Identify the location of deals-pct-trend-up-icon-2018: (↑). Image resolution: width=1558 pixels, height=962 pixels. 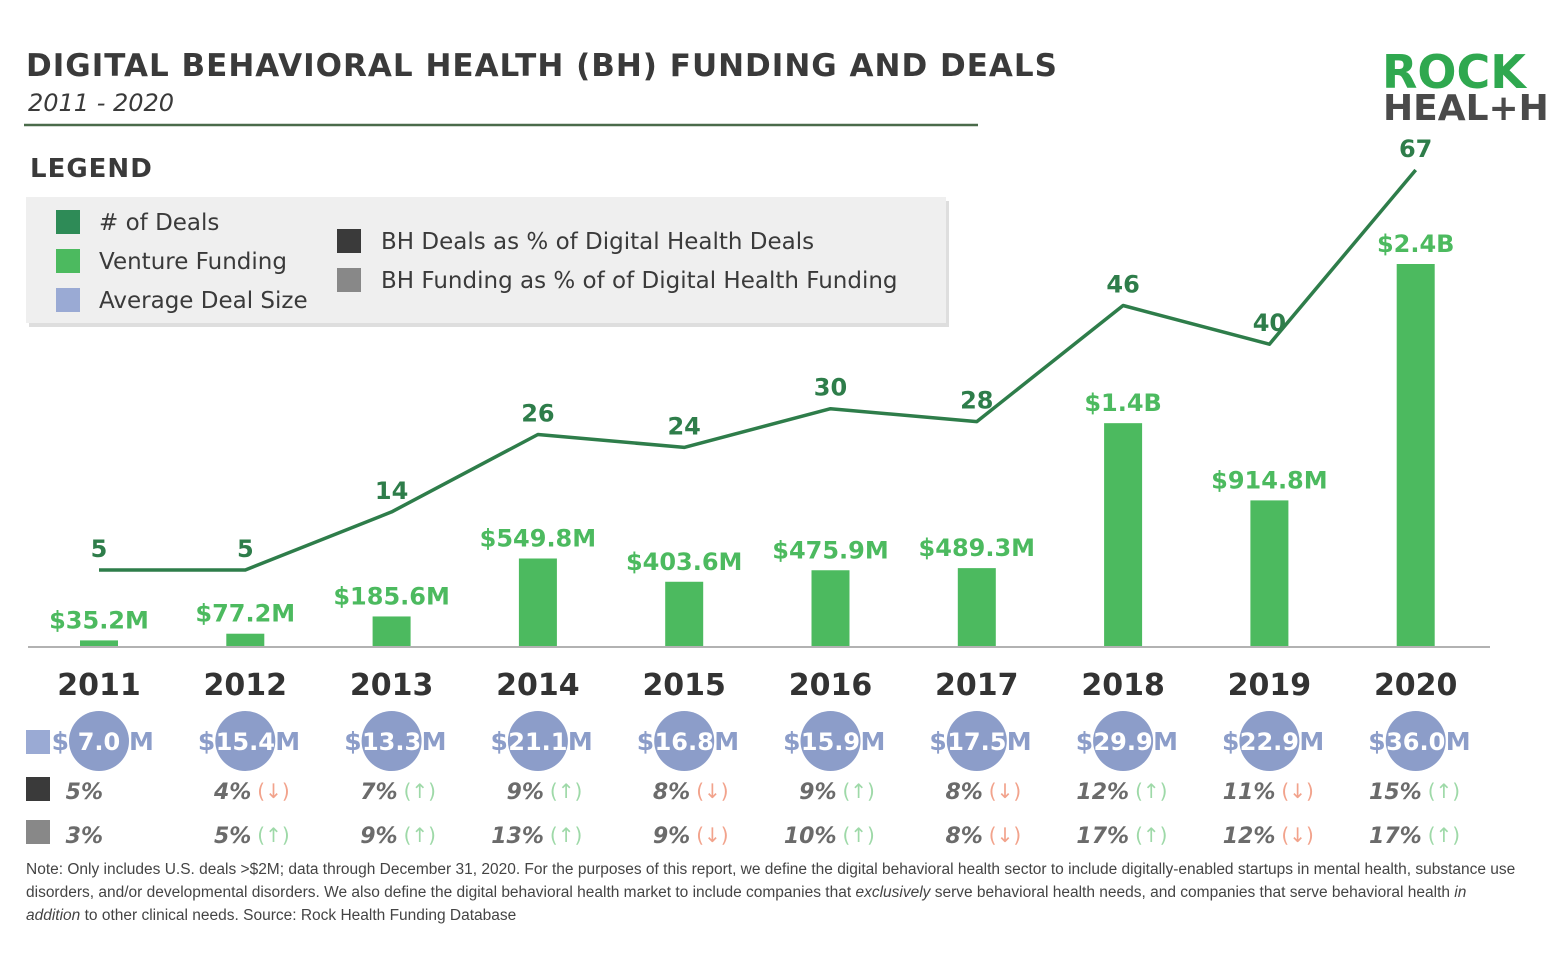
(1151, 791).